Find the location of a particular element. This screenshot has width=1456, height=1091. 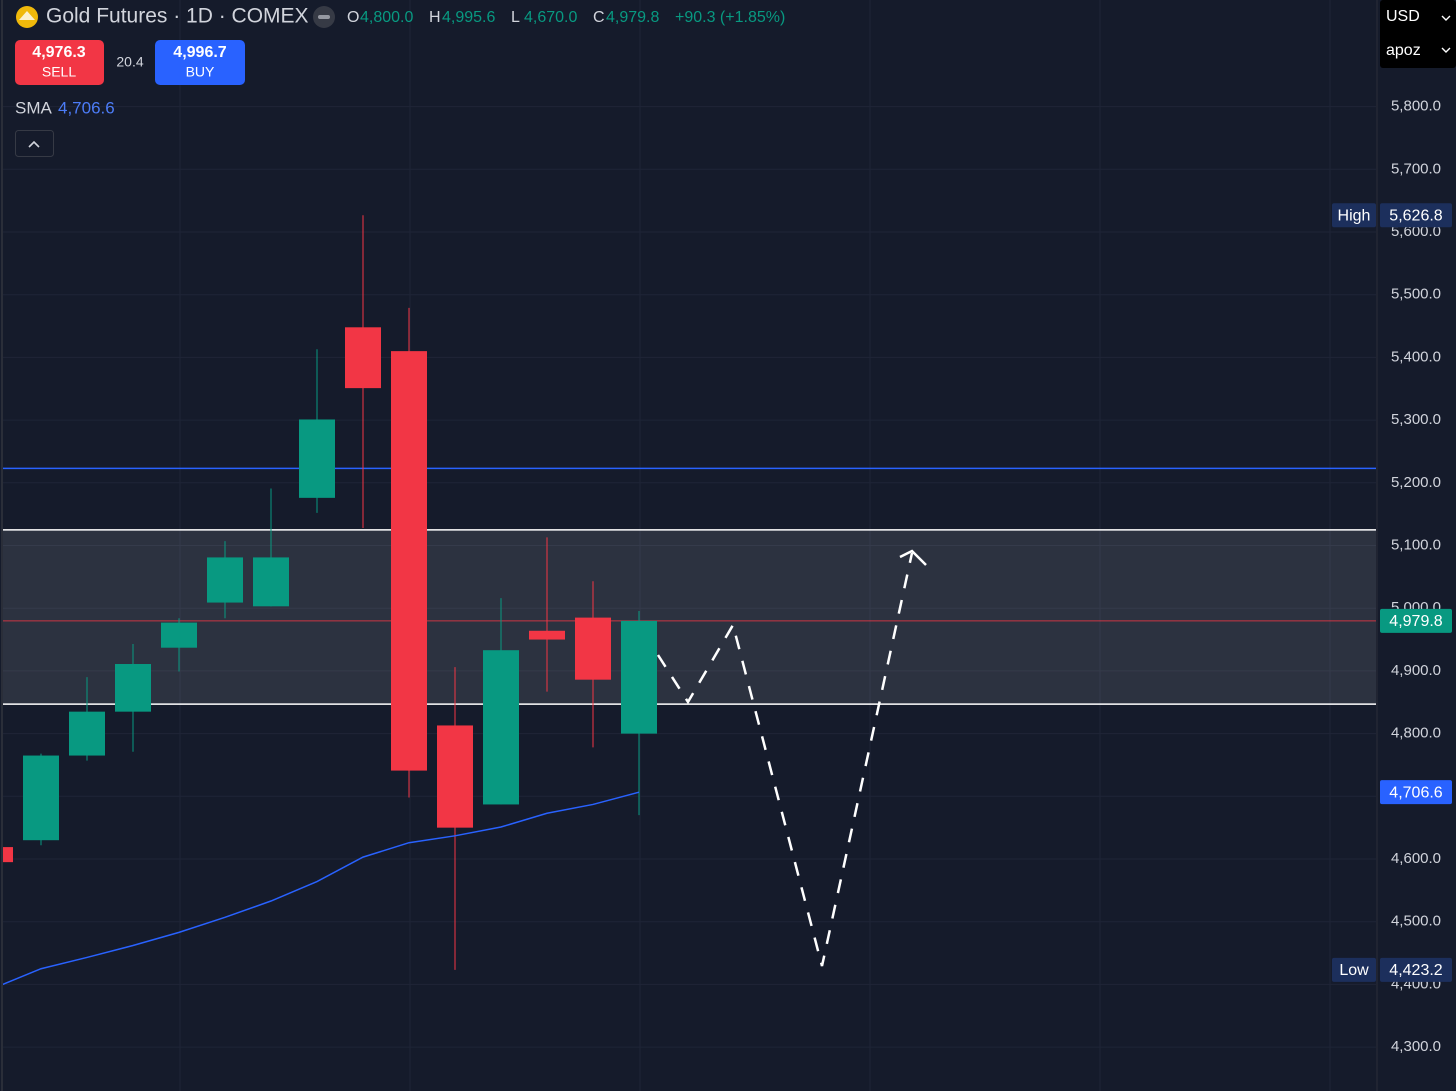

symbol-icon-mark is located at coordinates (27, 15).